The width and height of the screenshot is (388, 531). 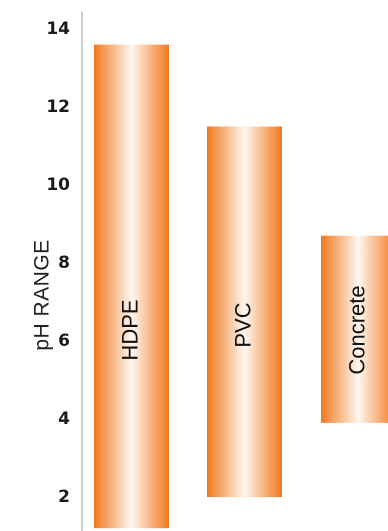 I want to click on bar-label-pvc: PVC, so click(x=242, y=324).